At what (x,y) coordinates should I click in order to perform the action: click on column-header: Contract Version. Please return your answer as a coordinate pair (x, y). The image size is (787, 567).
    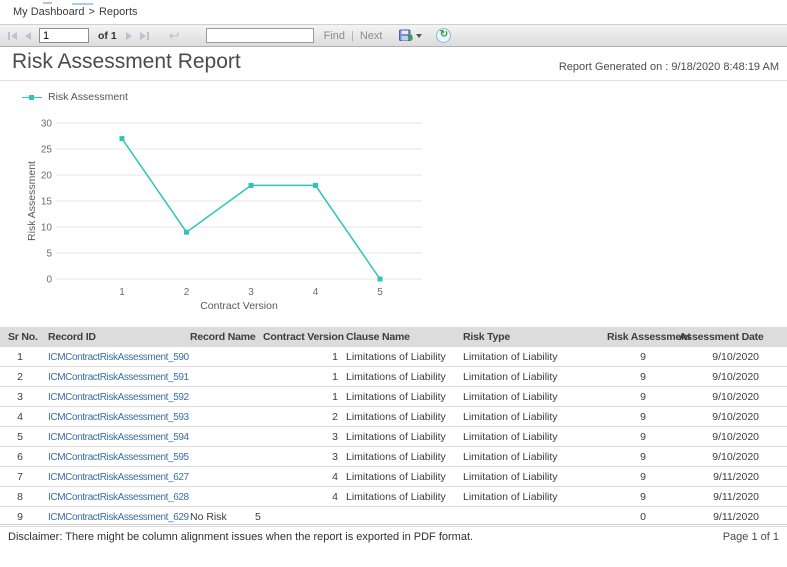
    Looking at the image, I should click on (299, 337).